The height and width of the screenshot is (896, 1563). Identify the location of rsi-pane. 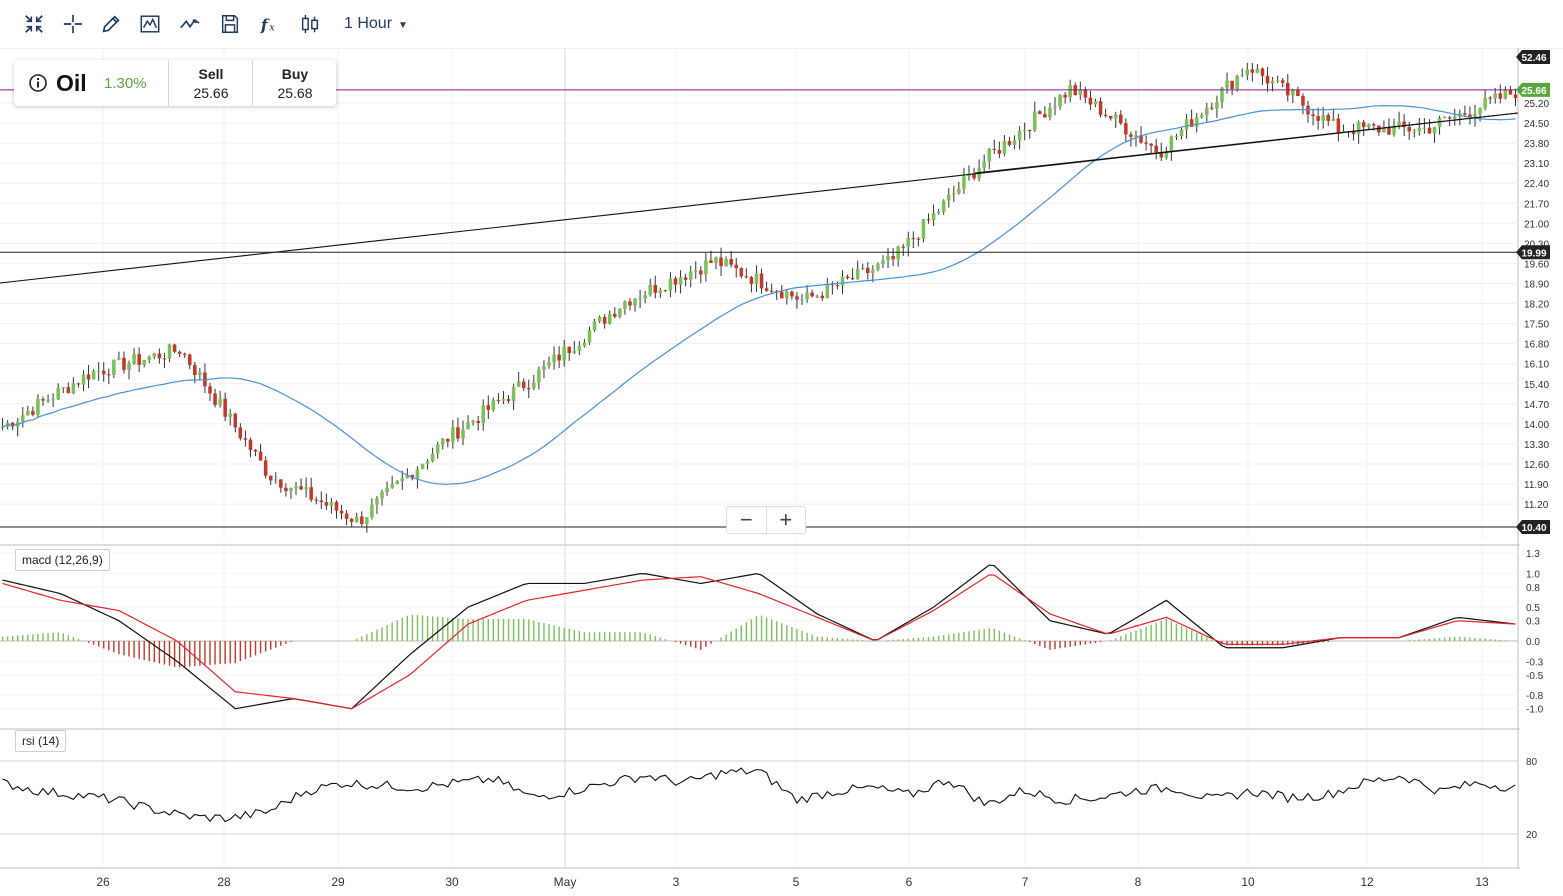
(759, 795).